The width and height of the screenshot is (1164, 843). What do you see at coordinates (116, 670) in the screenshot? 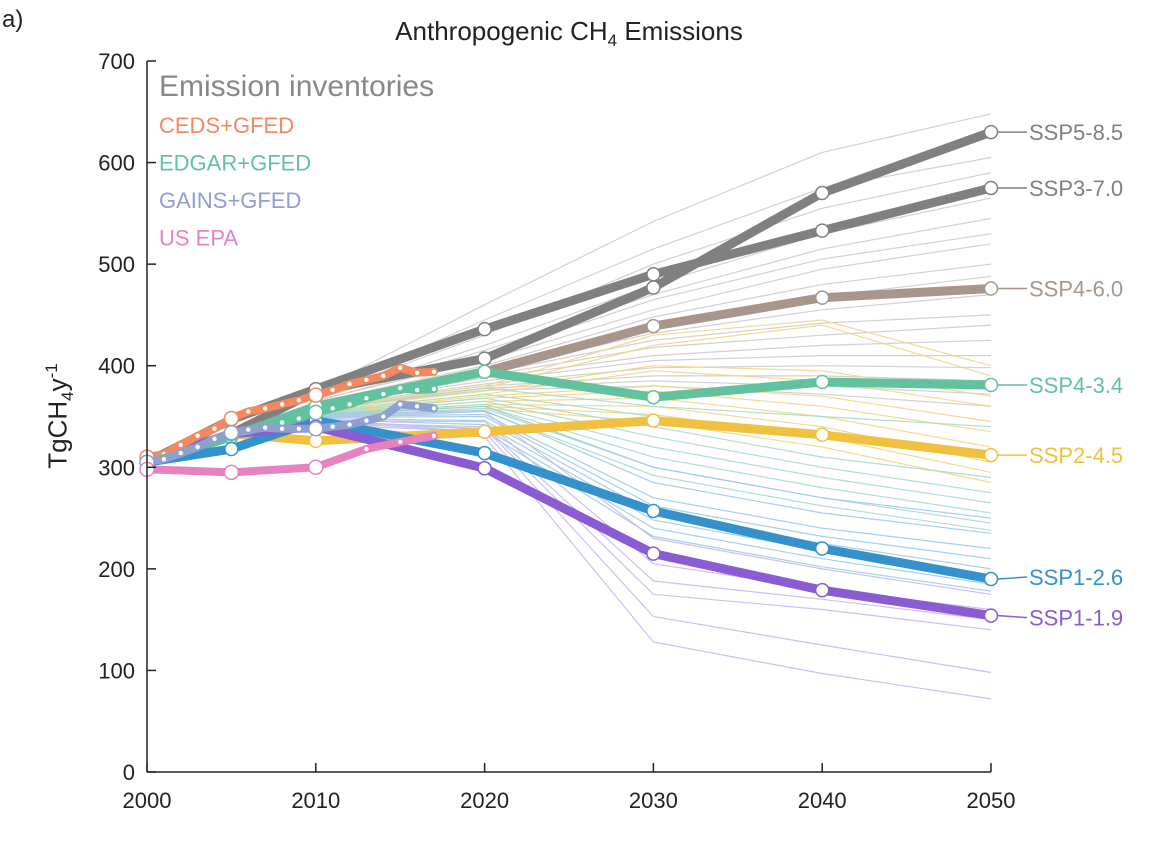
I see `y-tick-label: 100` at bounding box center [116, 670].